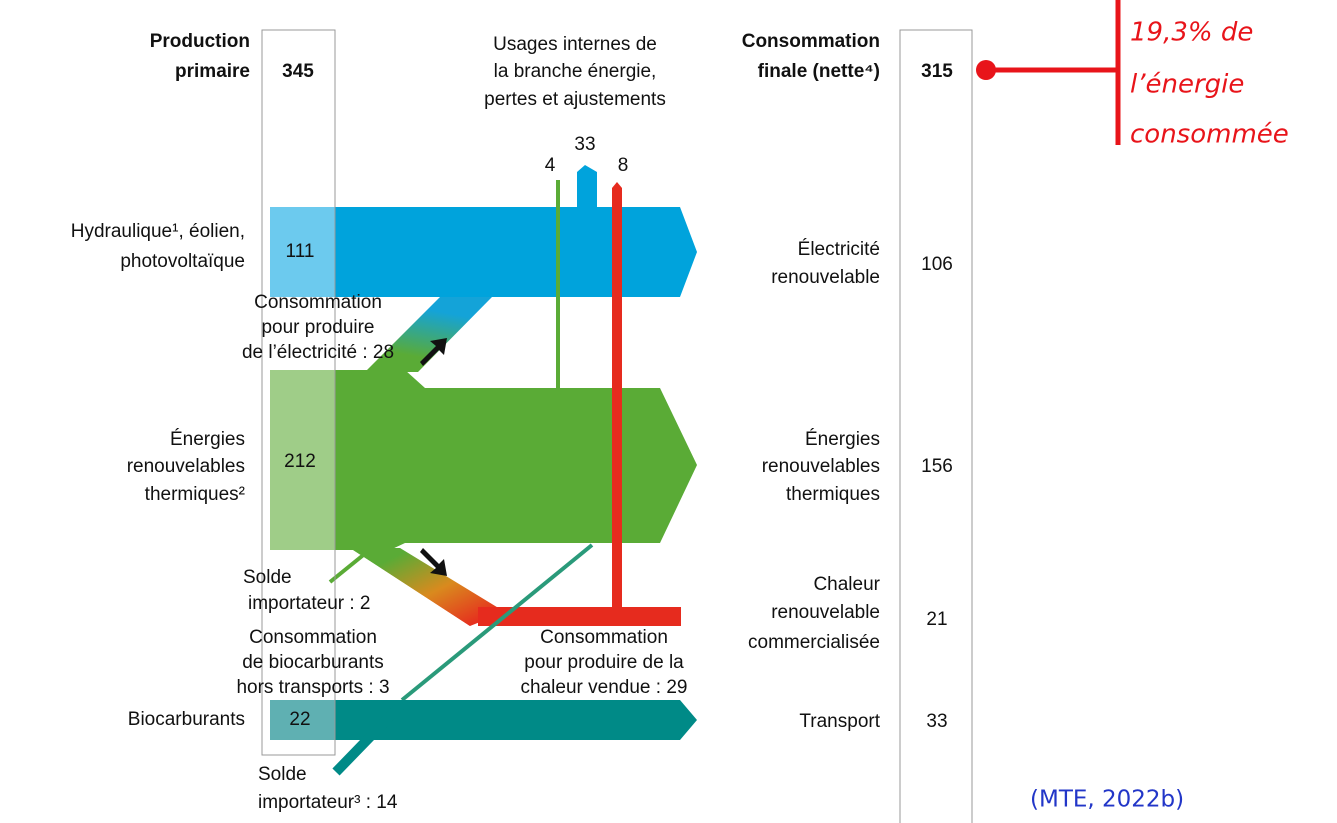 This screenshot has height=823, width=1337. What do you see at coordinates (604, 687) in the screenshot?
I see `label: chaleur vendue : 29` at bounding box center [604, 687].